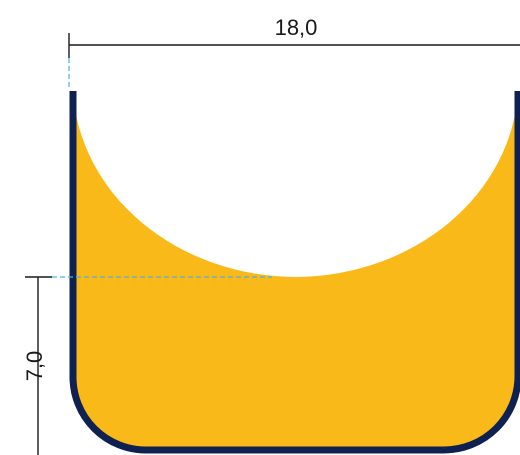 The image size is (520, 455). What do you see at coordinates (34, 366) in the screenshot?
I see `height-dimension-label: 7,0` at bounding box center [34, 366].